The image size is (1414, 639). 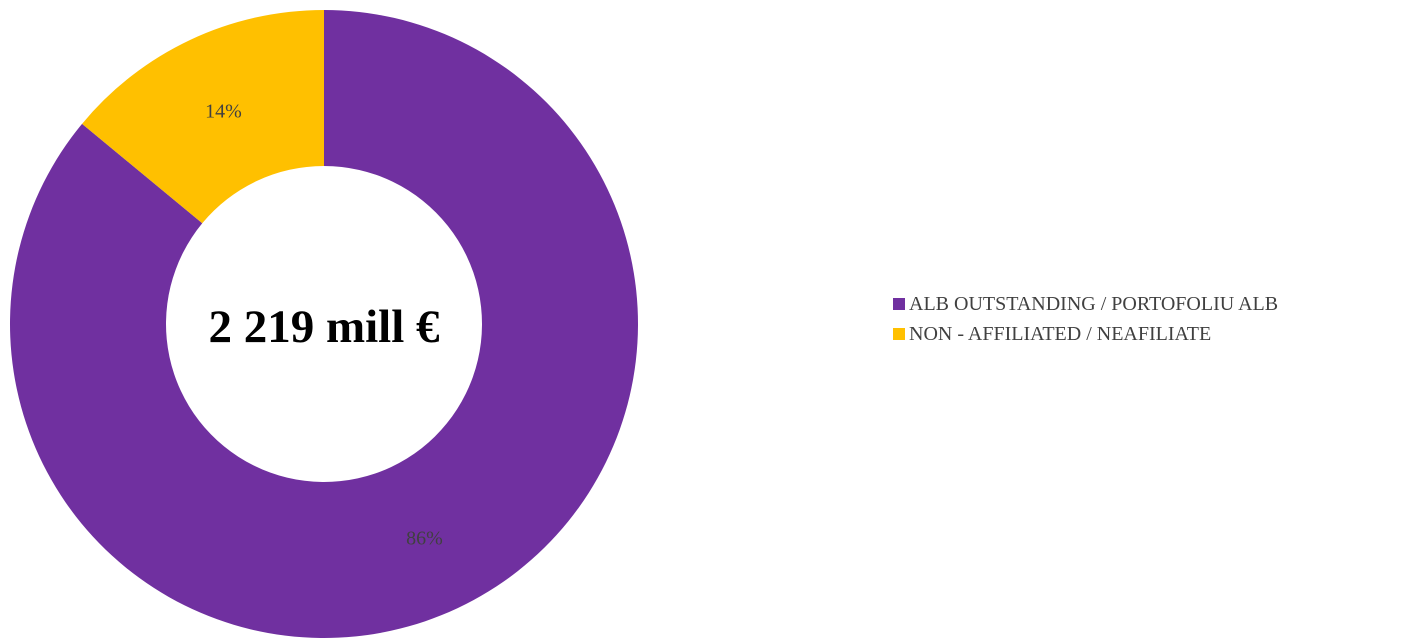 I want to click on legend-swatch-non-affiliated, so click(x=899, y=334).